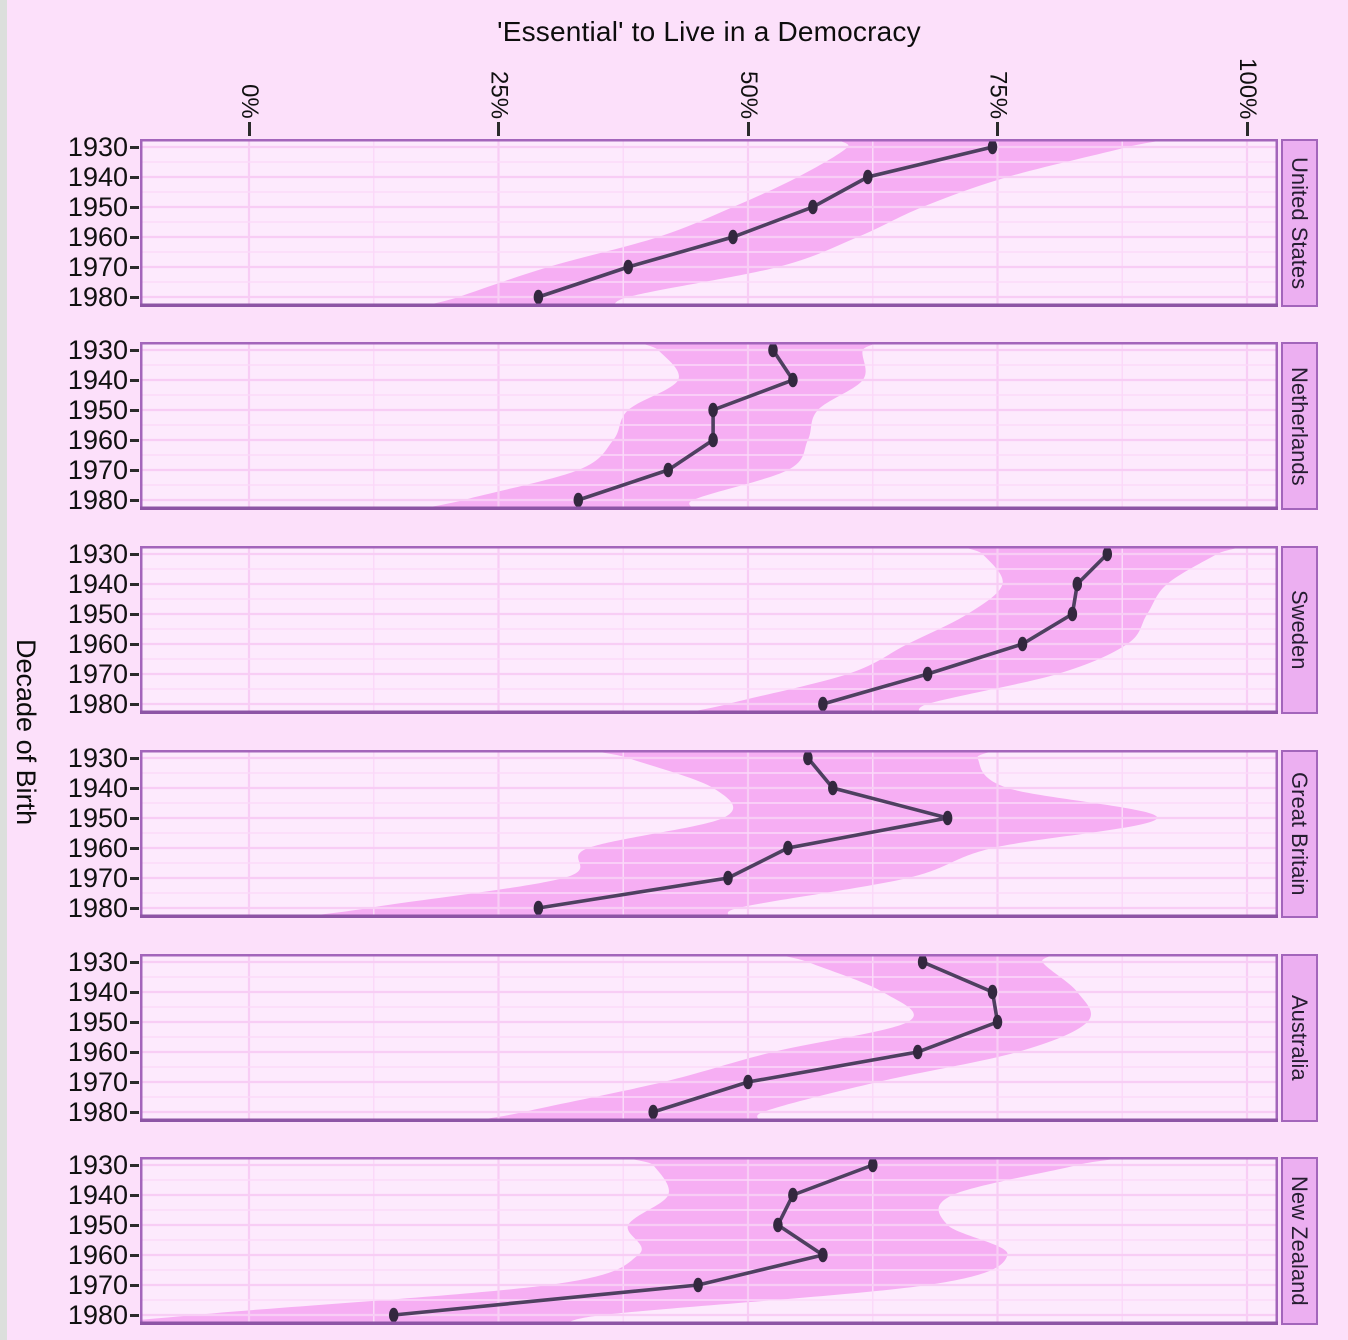  I want to click on facet-strip-australia: Australia, so click(1299, 1038).